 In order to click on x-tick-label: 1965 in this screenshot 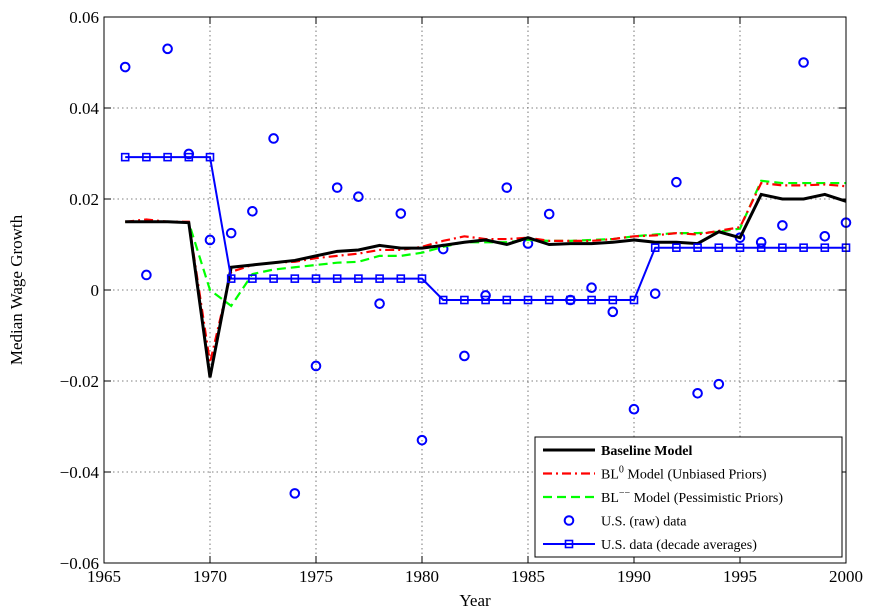, I will do `click(104, 576)`.